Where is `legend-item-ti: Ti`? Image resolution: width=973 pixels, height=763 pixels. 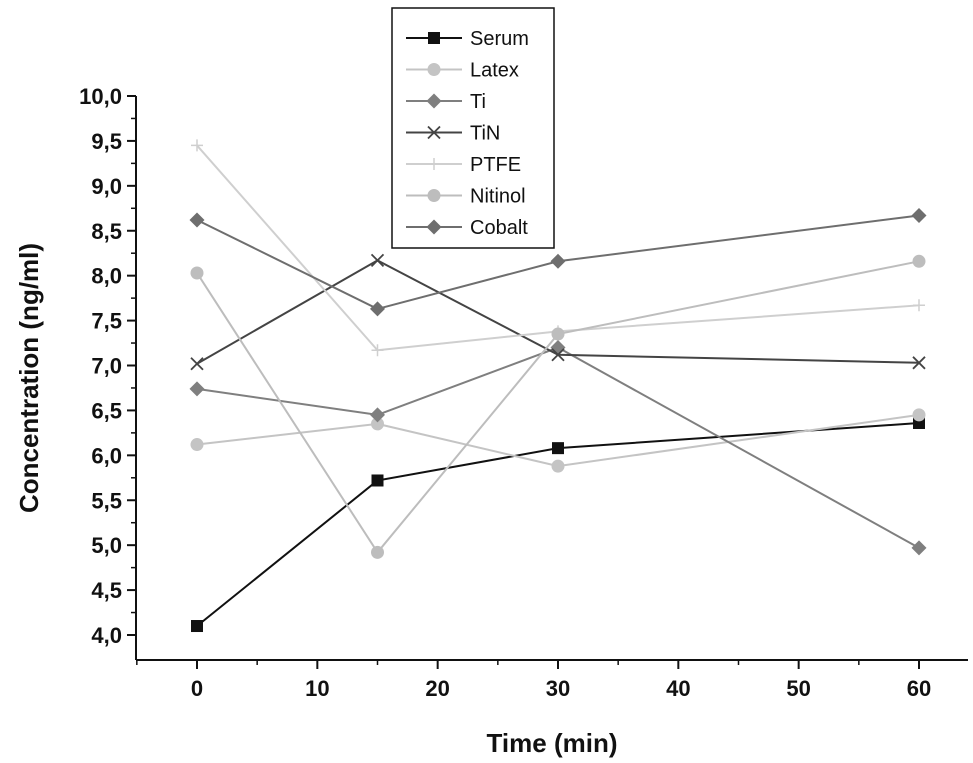
legend-item-ti: Ti is located at coordinates (446, 102).